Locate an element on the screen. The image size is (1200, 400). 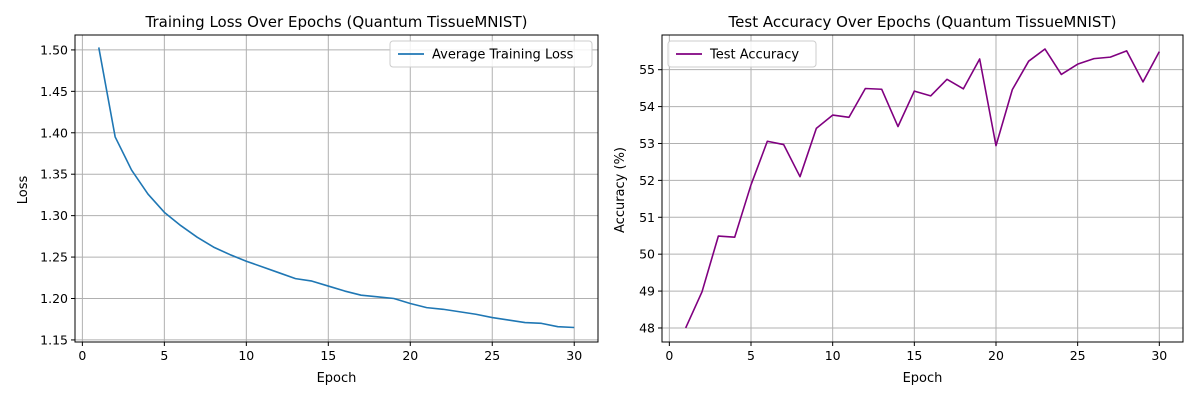
y-tick-label: 1.50 is located at coordinates (54, 49).